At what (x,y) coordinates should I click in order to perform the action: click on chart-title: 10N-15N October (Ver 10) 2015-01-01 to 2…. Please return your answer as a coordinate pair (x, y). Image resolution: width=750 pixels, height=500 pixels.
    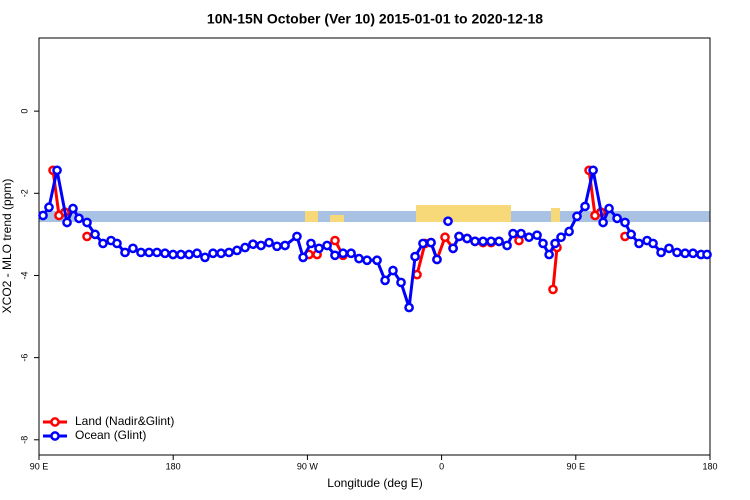
    Looking at the image, I should click on (375, 19).